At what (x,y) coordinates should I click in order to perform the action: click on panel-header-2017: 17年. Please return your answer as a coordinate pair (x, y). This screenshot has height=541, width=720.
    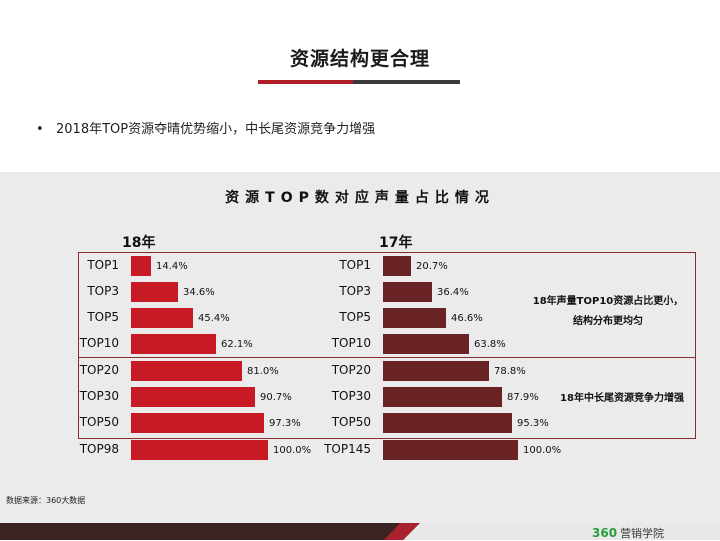
    Looking at the image, I should click on (396, 243).